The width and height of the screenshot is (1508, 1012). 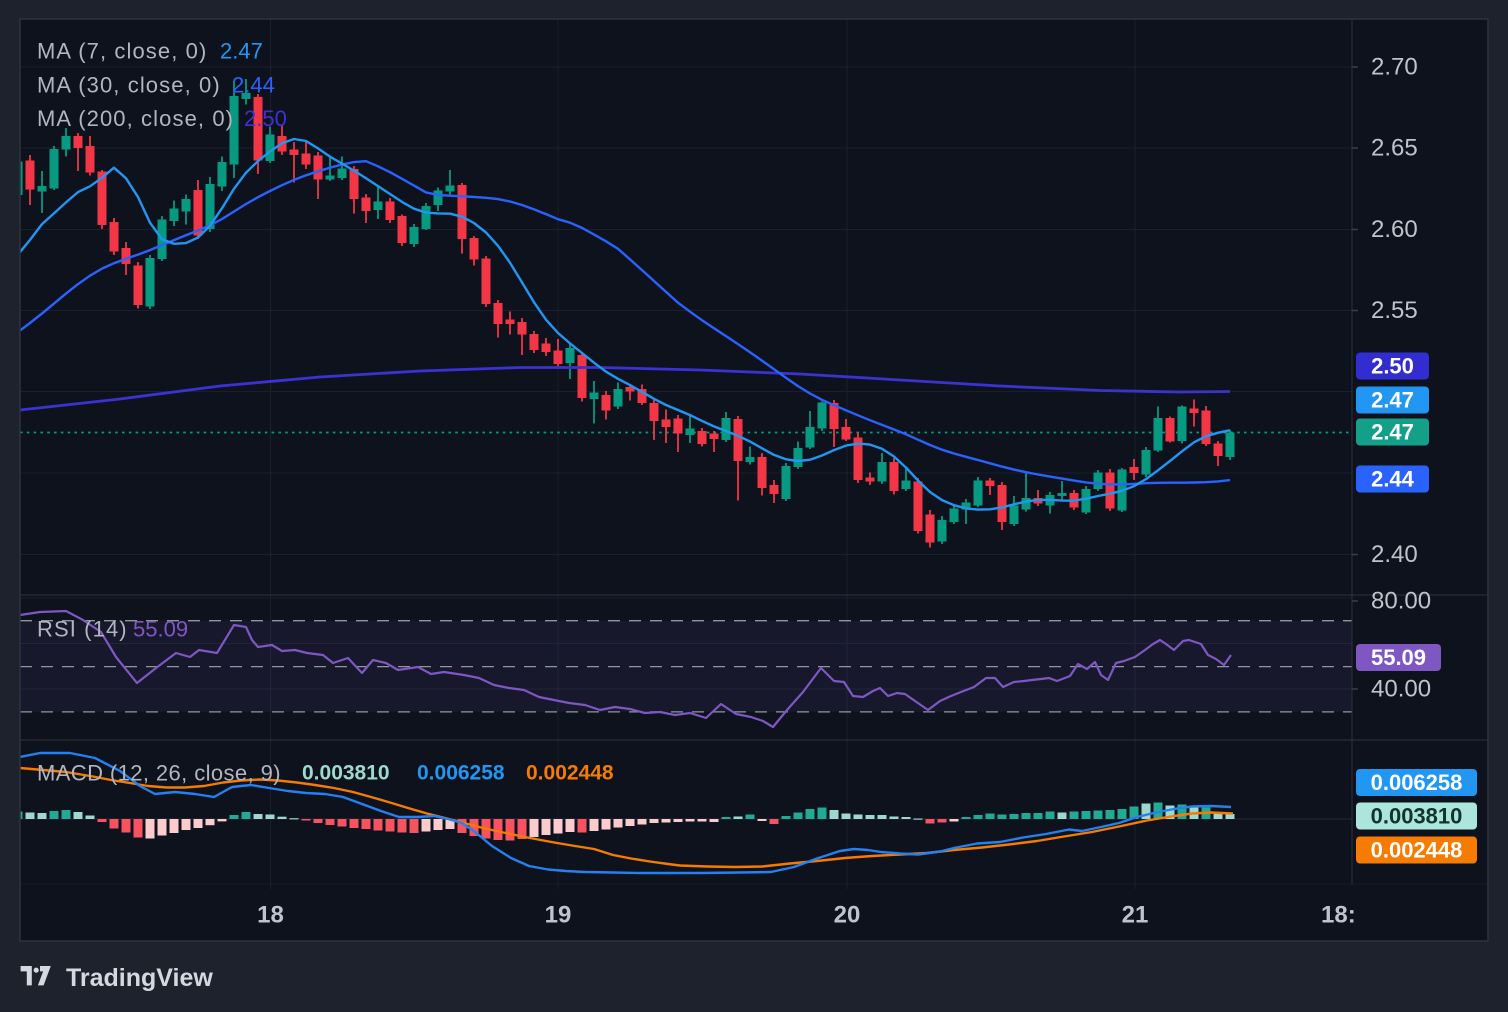 What do you see at coordinates (558, 915) in the screenshot?
I see `svg-text: 19` at bounding box center [558, 915].